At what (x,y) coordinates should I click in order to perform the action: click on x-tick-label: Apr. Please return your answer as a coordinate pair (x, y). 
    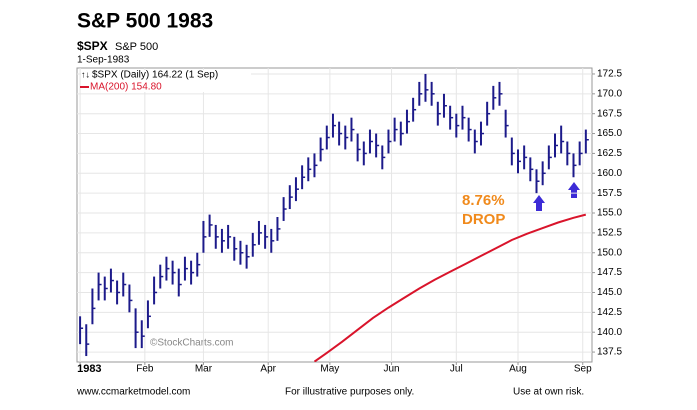
    Looking at the image, I should click on (268, 369).